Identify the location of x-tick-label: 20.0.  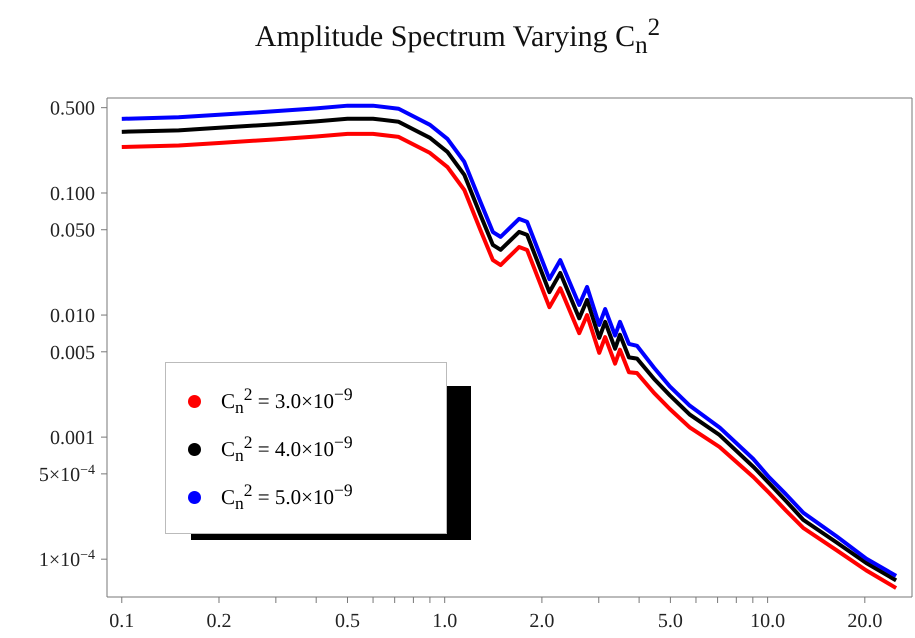
(864, 621).